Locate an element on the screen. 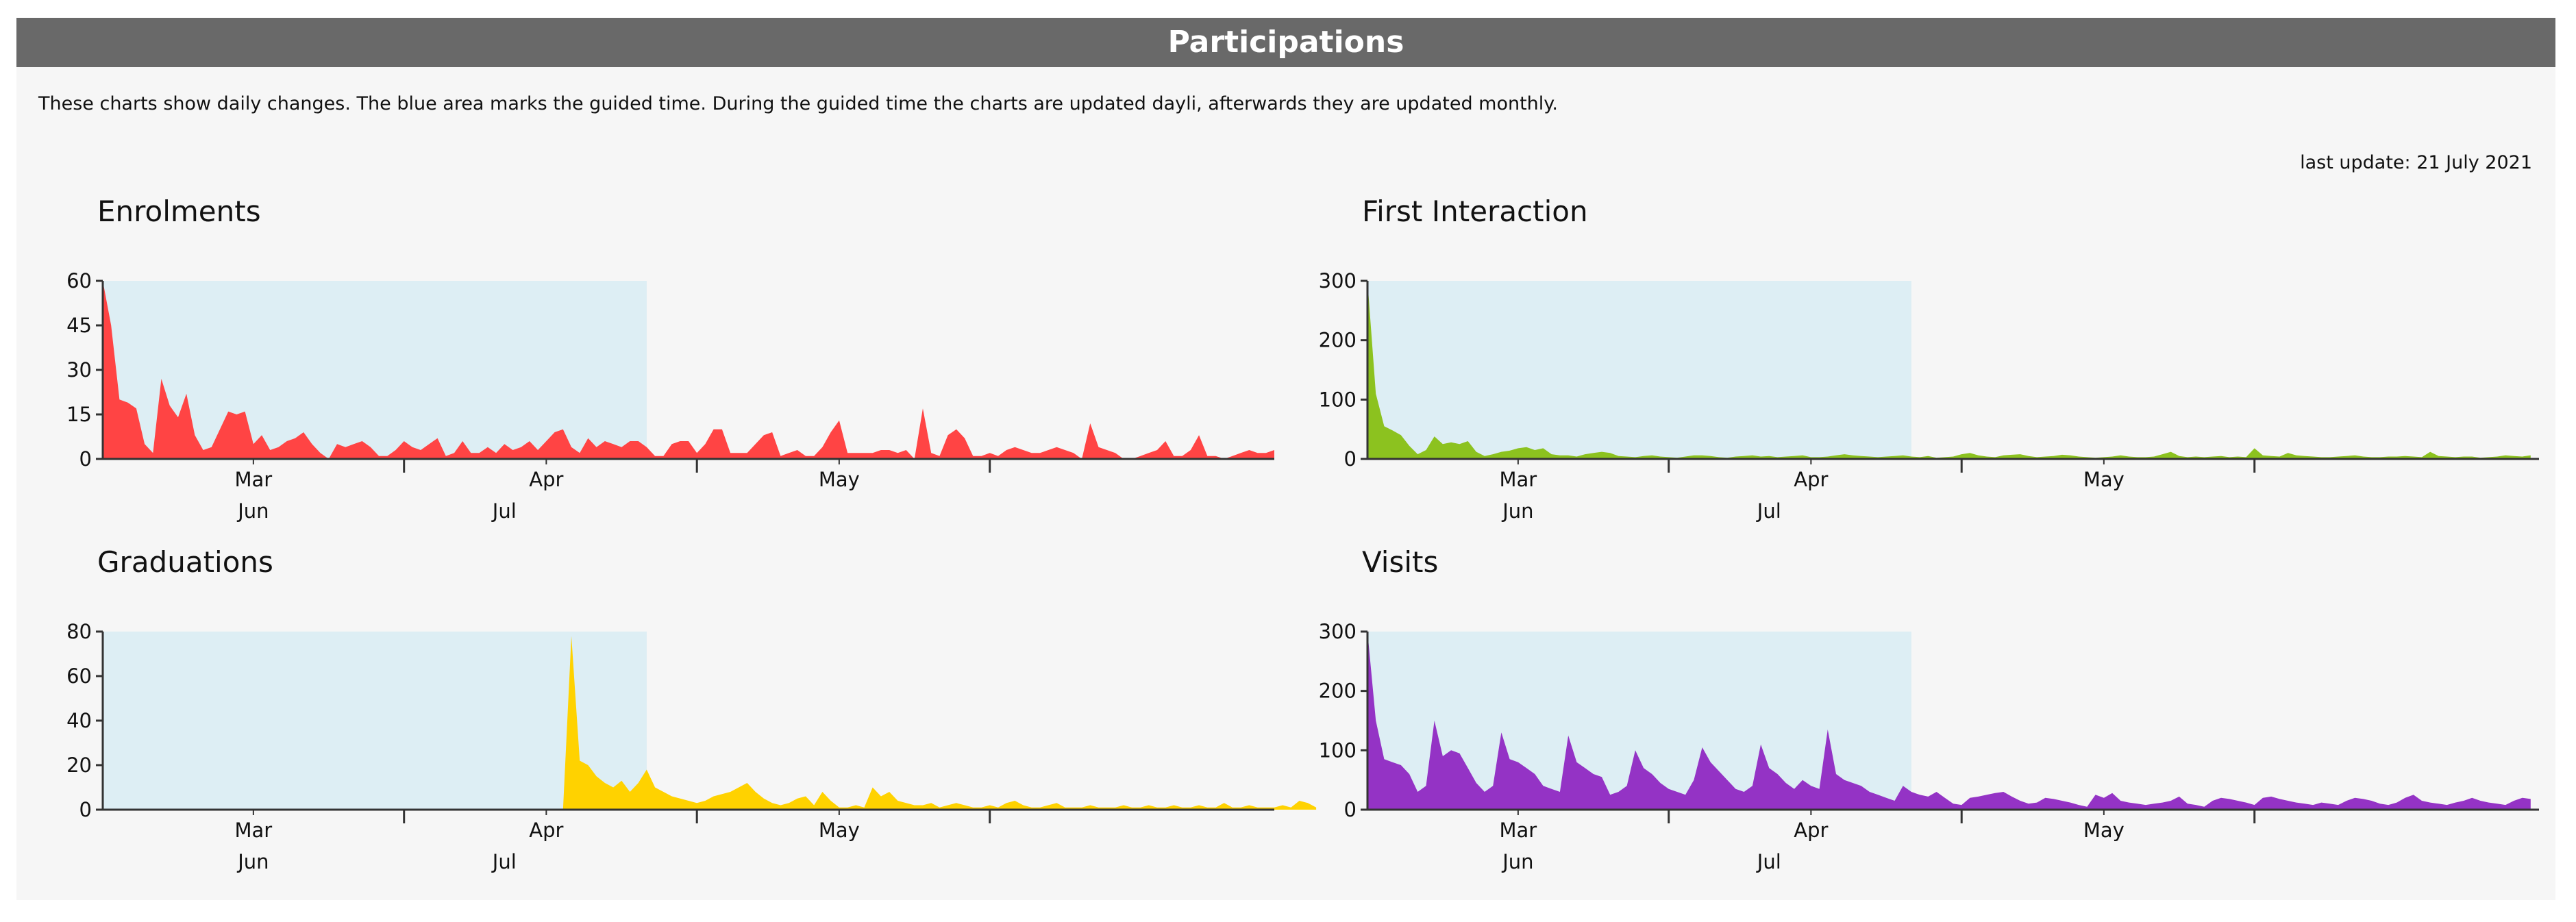  enrolments-chart: 0 15 30 45 60 Mar Apr May Jun Jul is located at coordinates (670, 396).